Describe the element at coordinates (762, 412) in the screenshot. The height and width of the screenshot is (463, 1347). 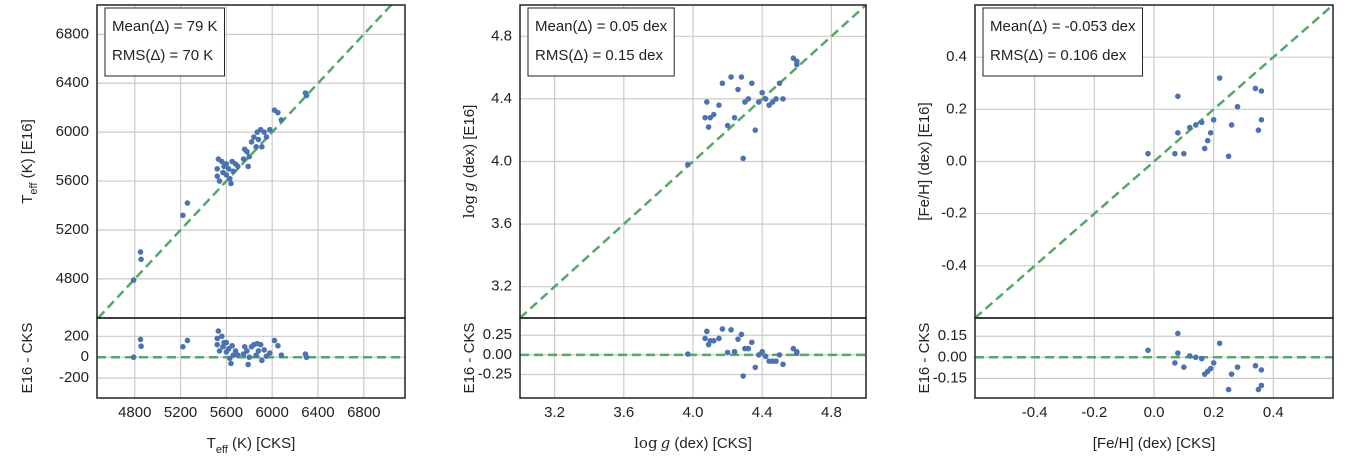
I see `x-tick-label: 4.4` at that location.